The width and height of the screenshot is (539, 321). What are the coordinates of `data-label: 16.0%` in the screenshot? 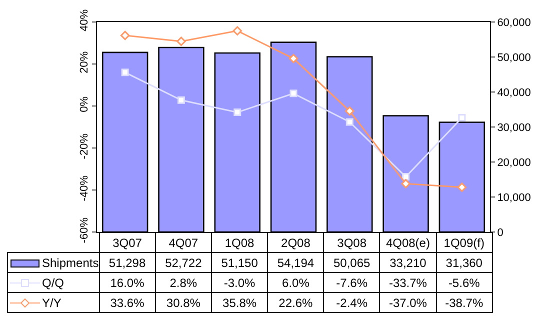 It's located at (127, 282).